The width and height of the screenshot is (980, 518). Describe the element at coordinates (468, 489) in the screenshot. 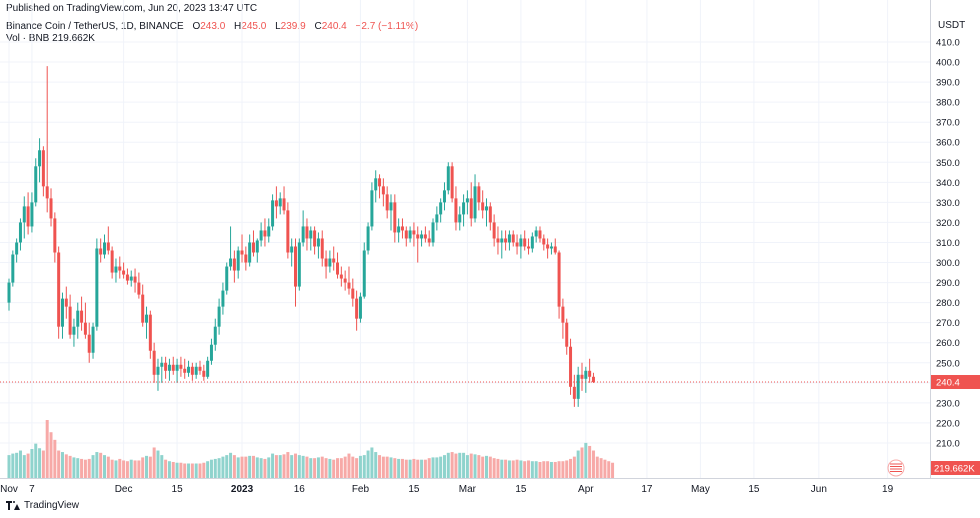

I see `x-tick-label: Mar` at that location.